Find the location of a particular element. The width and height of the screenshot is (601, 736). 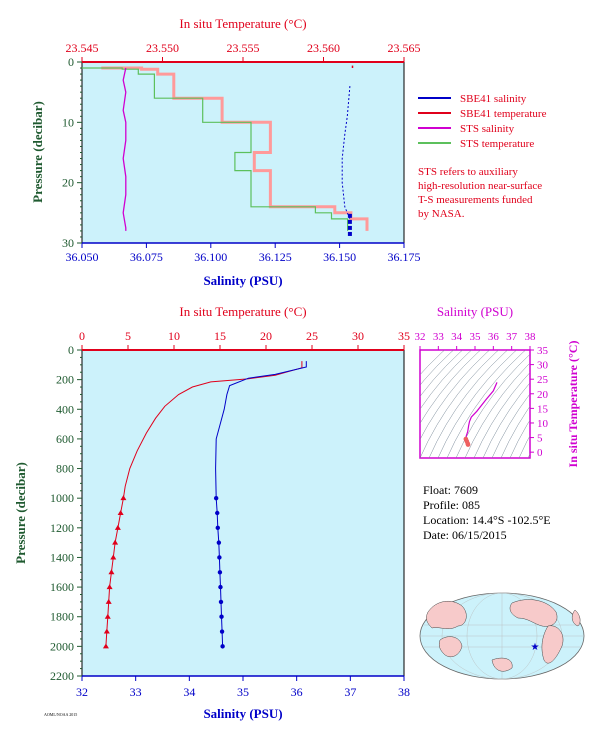

note-line: by NASA. is located at coordinates (441, 214).